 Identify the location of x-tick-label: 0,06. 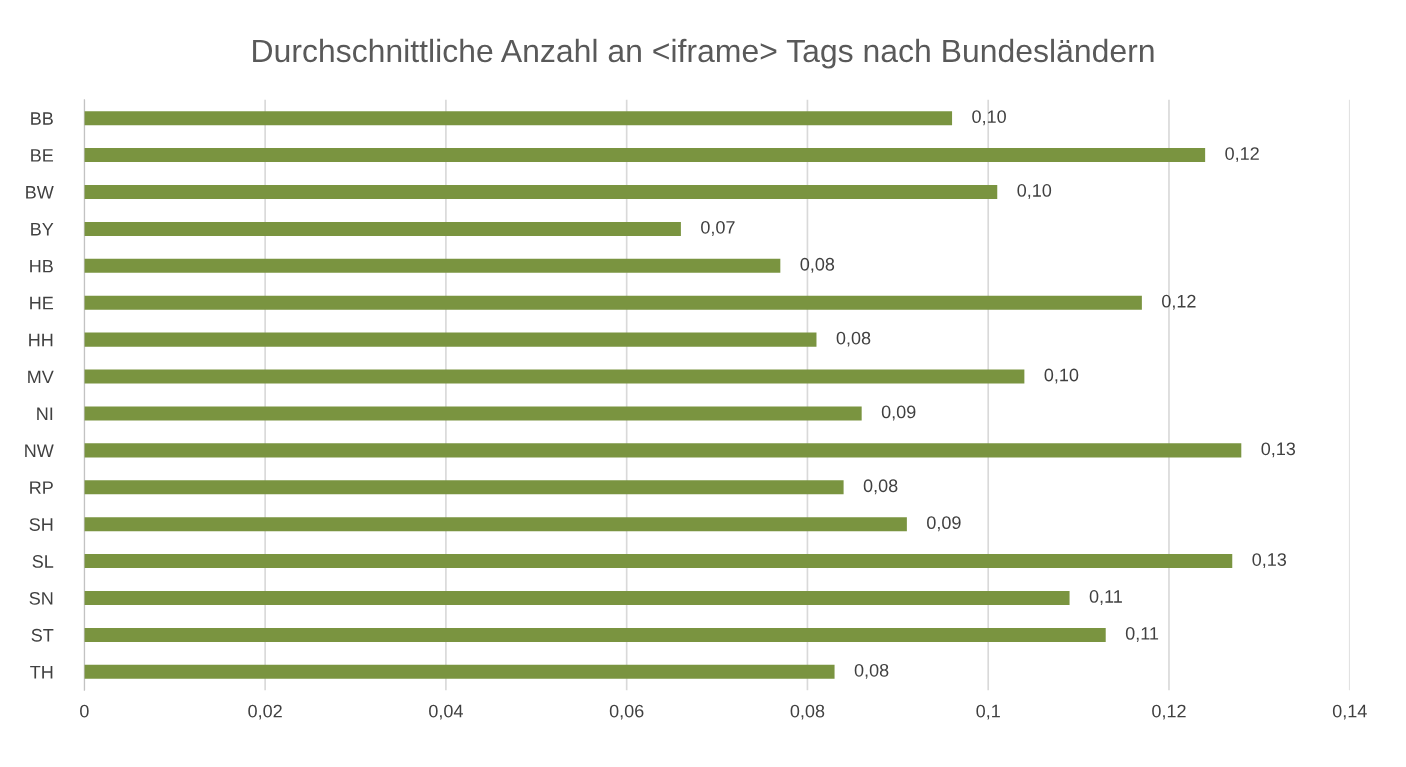
(626, 712).